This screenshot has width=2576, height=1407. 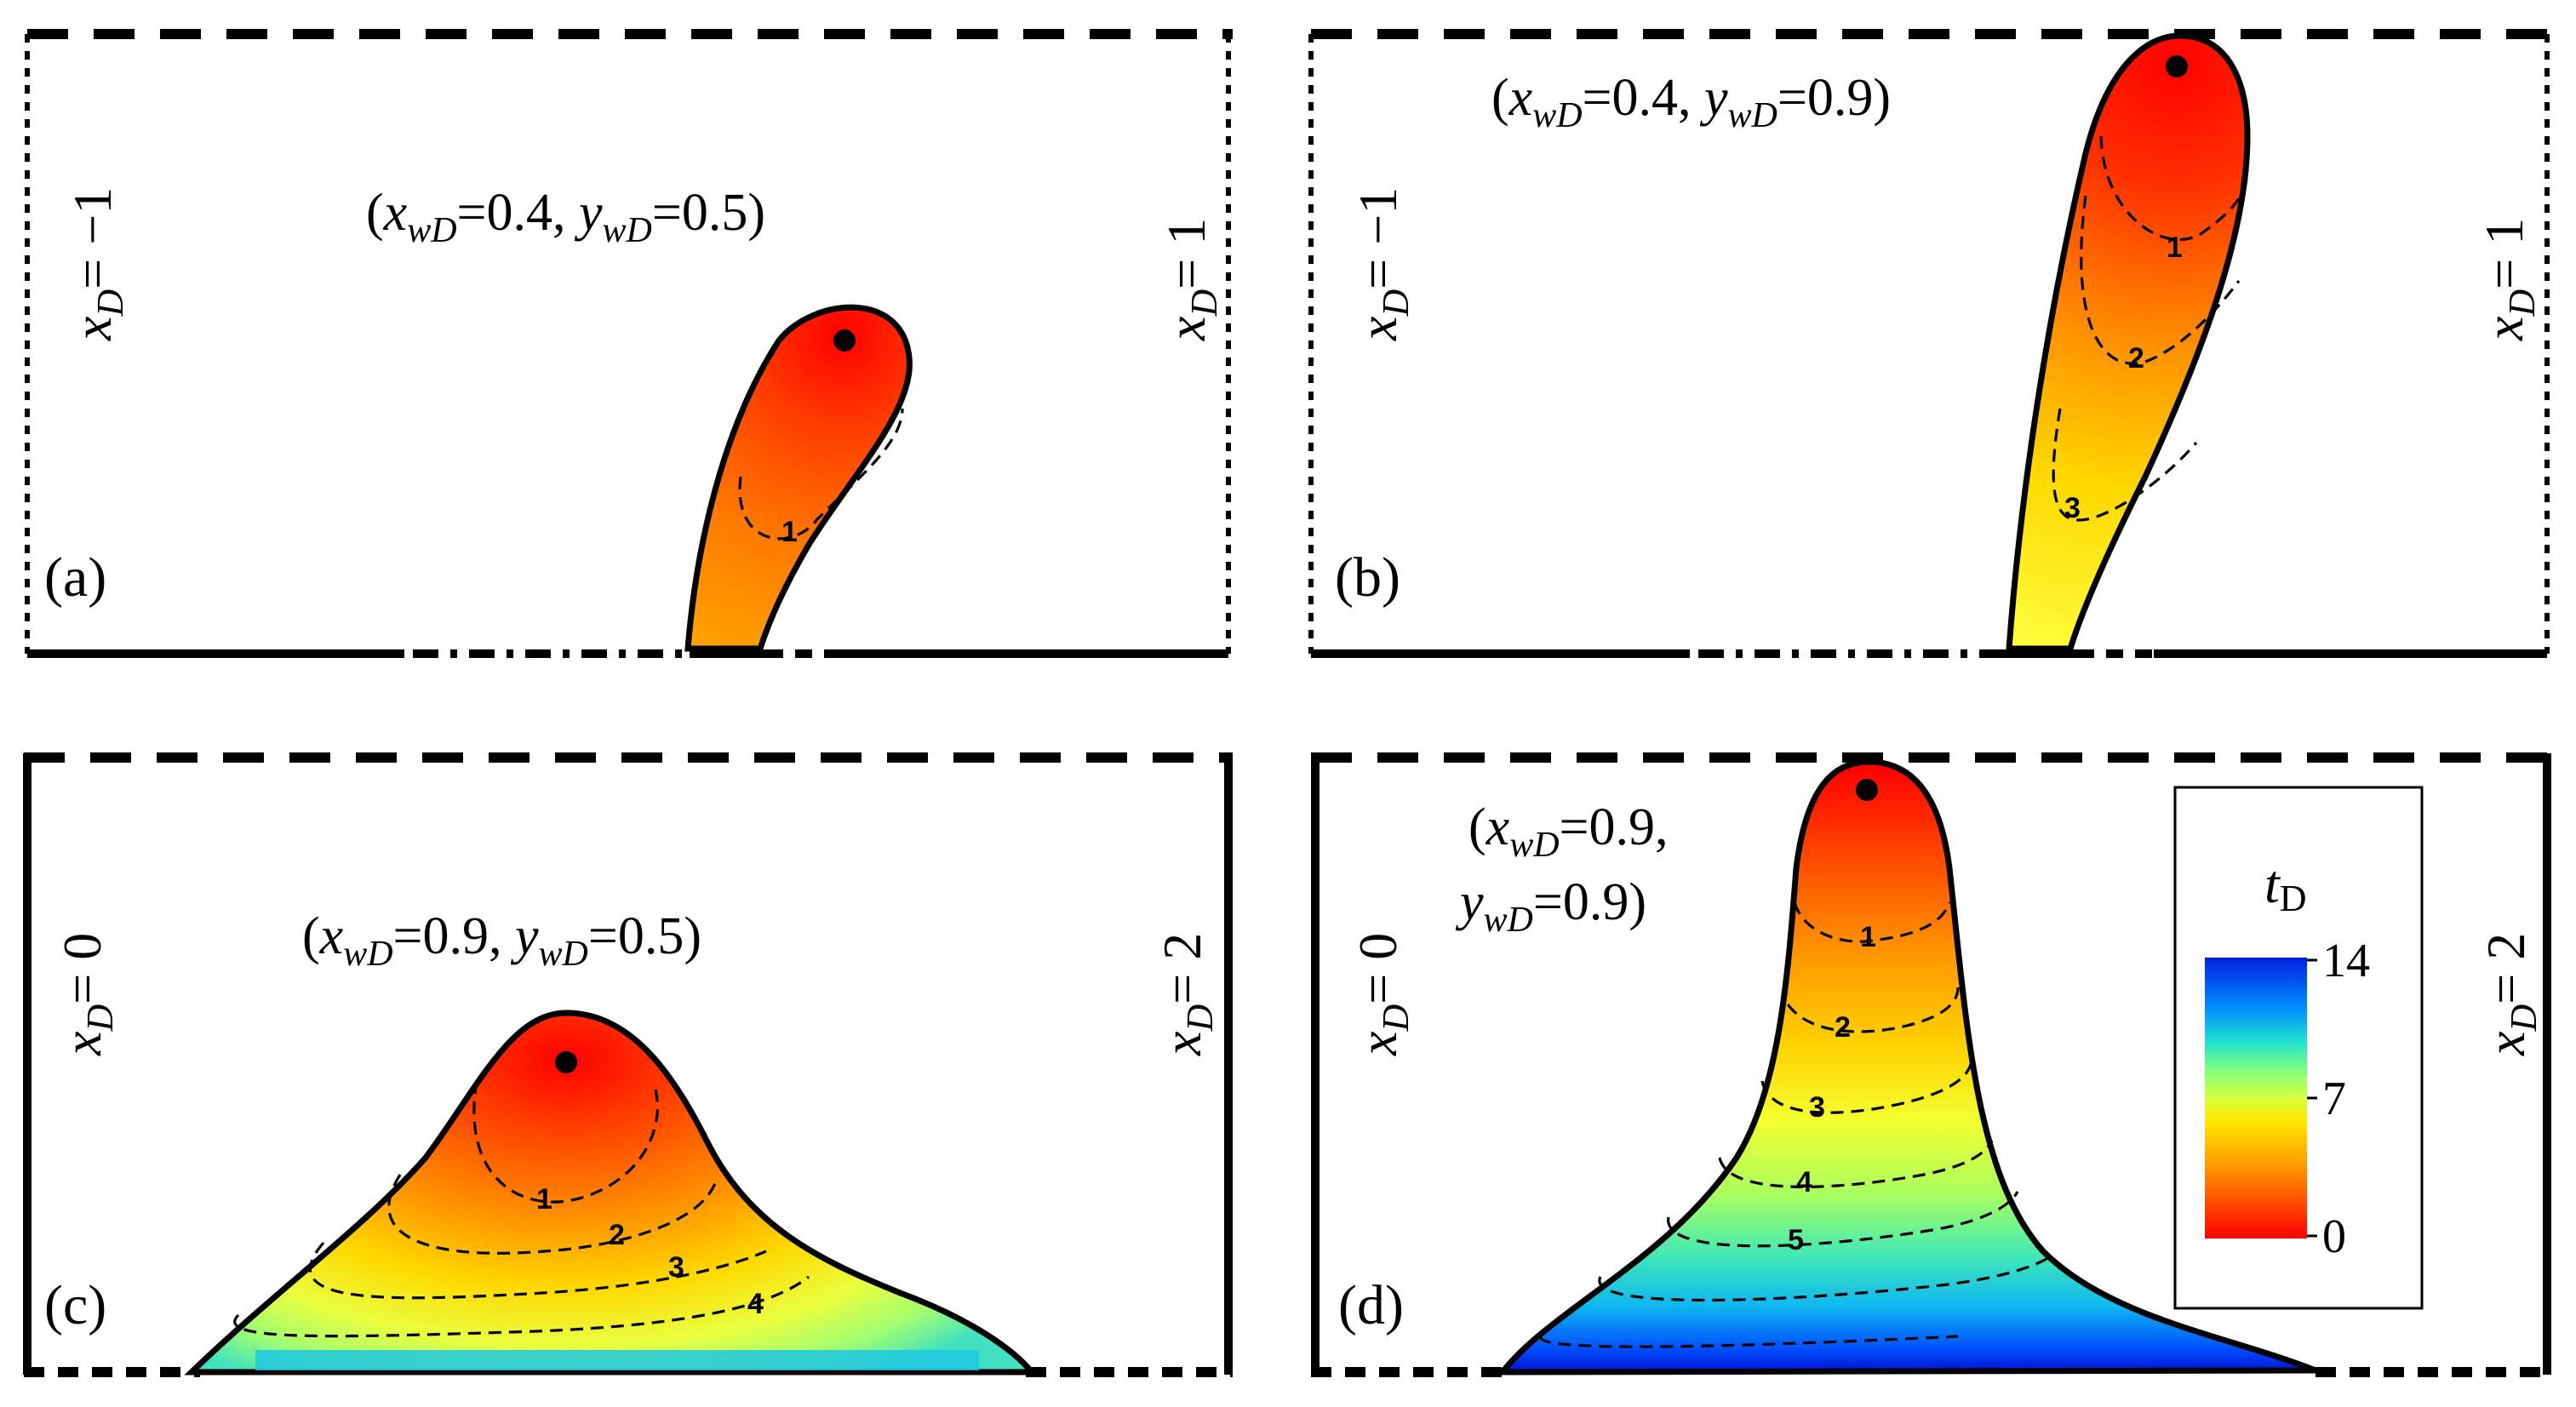 What do you see at coordinates (2256, 1098) in the screenshot?
I see `colorbar-ramp` at bounding box center [2256, 1098].